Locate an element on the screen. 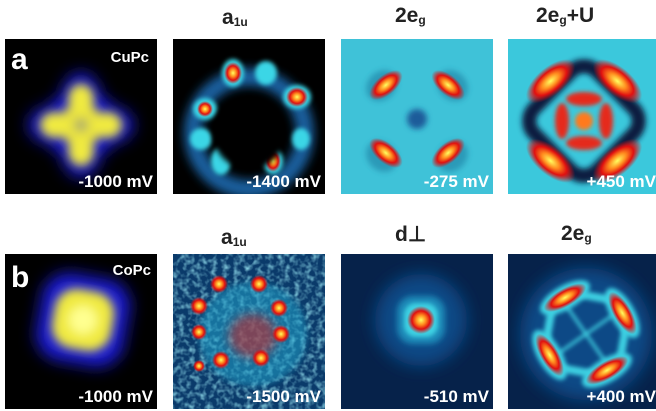 This screenshot has height=411, width=656. image-panel-a-topography: CuPc -1000 mV is located at coordinates (81, 116).